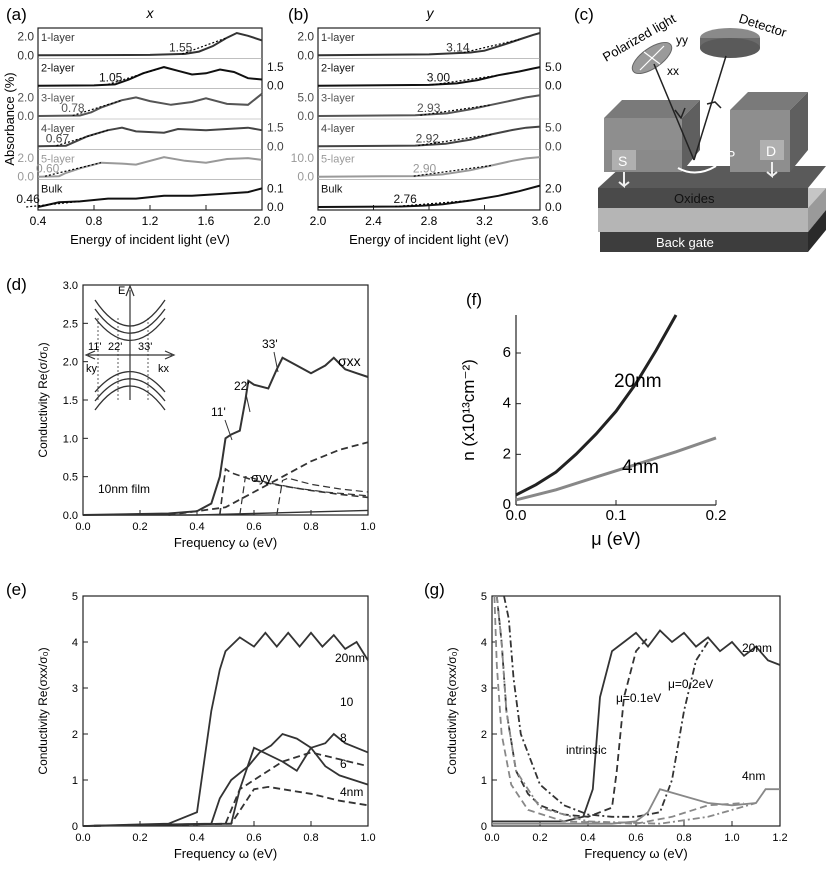 The image size is (830, 871). What do you see at coordinates (338, 159) in the screenshot?
I see `row-label: 5-layer` at bounding box center [338, 159].